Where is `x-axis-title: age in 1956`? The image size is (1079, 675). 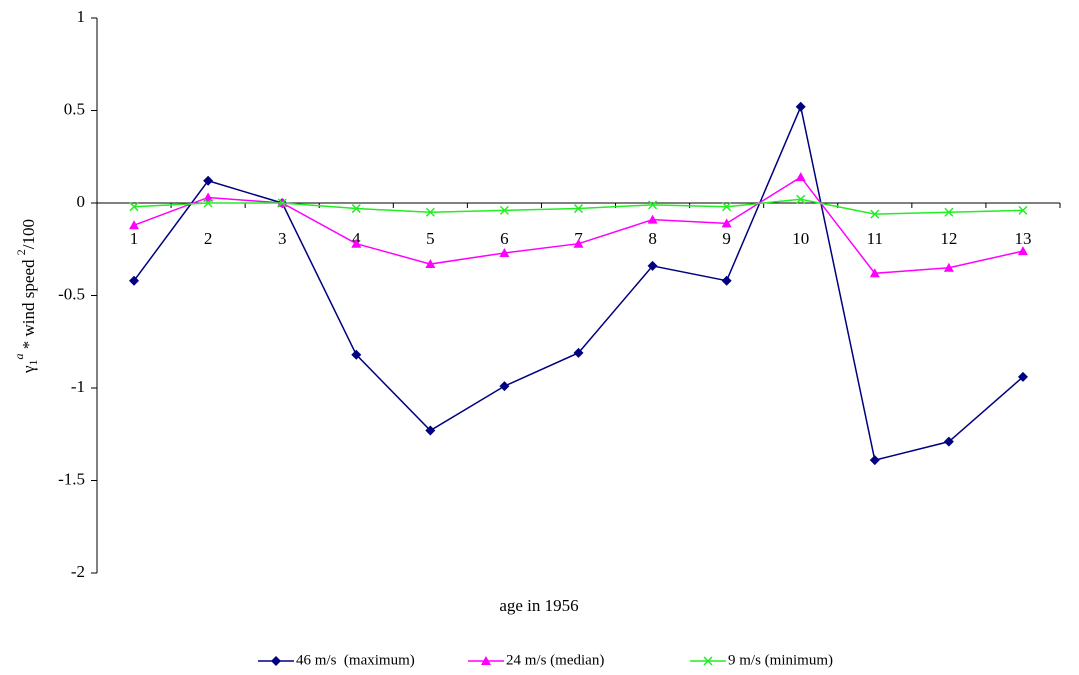
x-axis-title: age in 1956 is located at coordinates (538, 605).